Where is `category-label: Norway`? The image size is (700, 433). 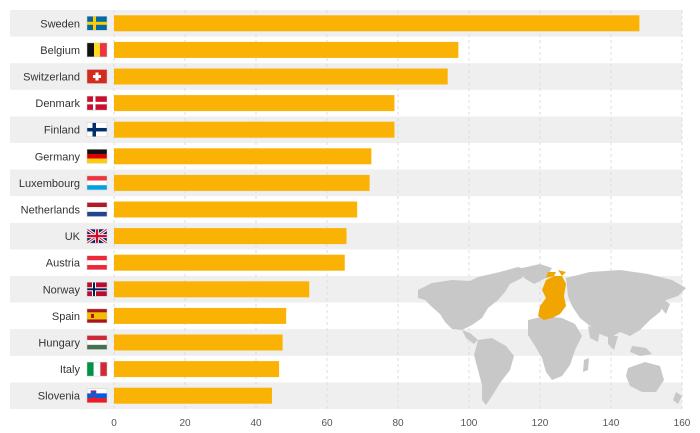
category-label: Norway is located at coordinates (62, 290).